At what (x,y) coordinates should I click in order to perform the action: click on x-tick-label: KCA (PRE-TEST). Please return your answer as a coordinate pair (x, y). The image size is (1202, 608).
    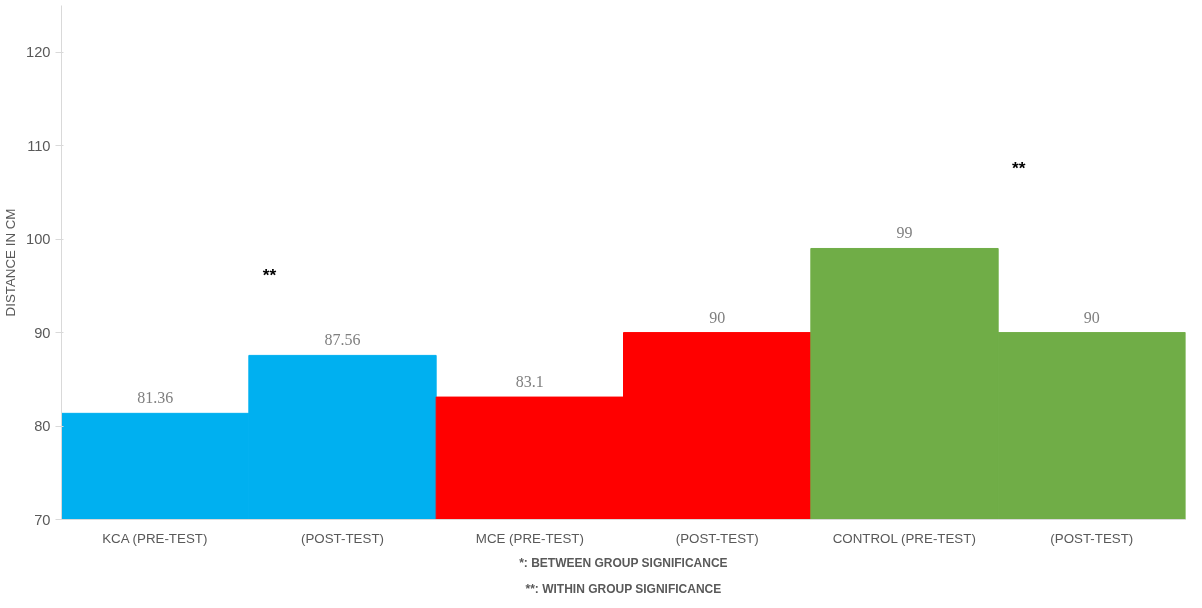
    Looking at the image, I should click on (155, 538).